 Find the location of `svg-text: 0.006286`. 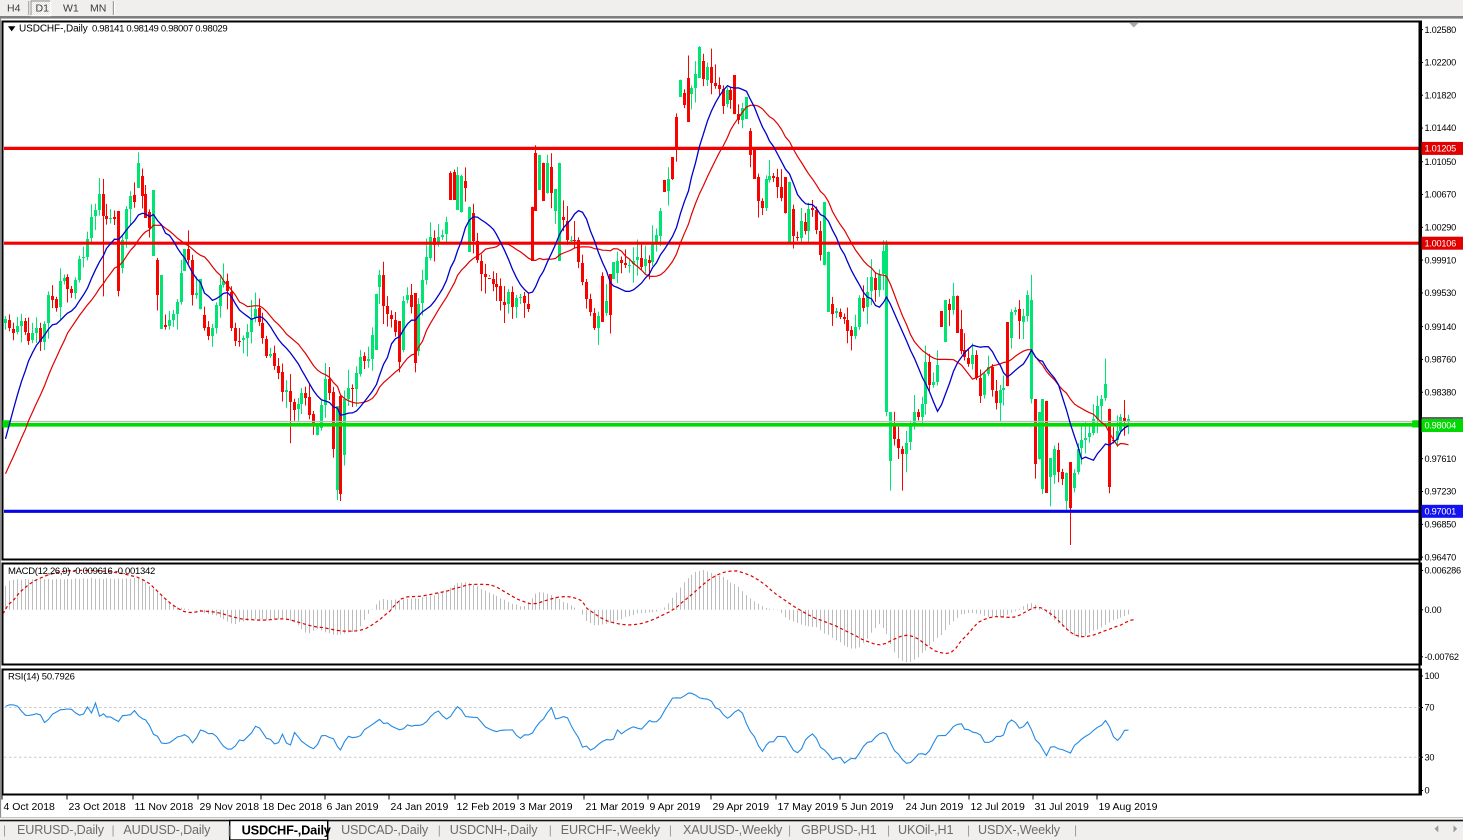

svg-text: 0.006286 is located at coordinates (1443, 571).